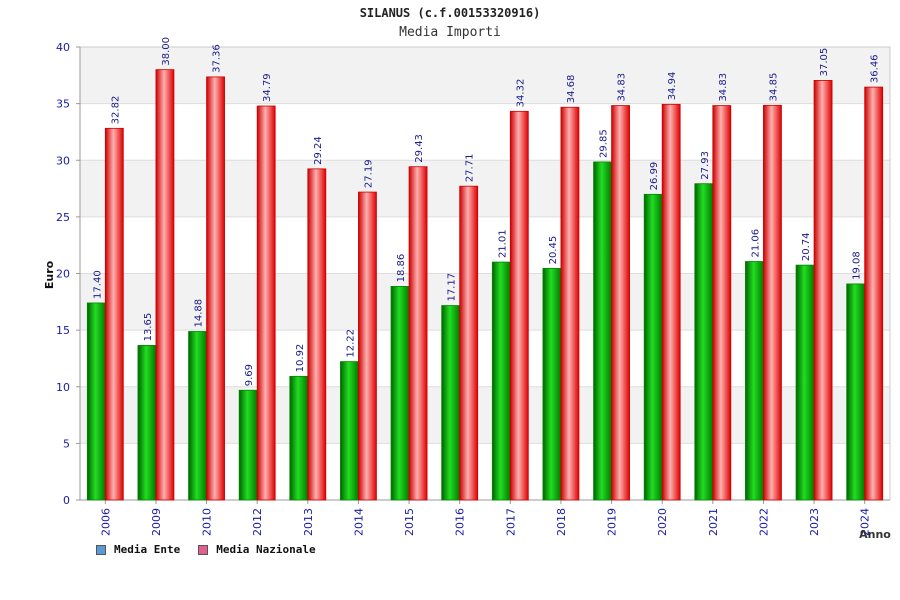 The width and height of the screenshot is (900, 600). What do you see at coordinates (857, 265) in the screenshot?
I see `data-label-media-ente: 19.08` at bounding box center [857, 265].